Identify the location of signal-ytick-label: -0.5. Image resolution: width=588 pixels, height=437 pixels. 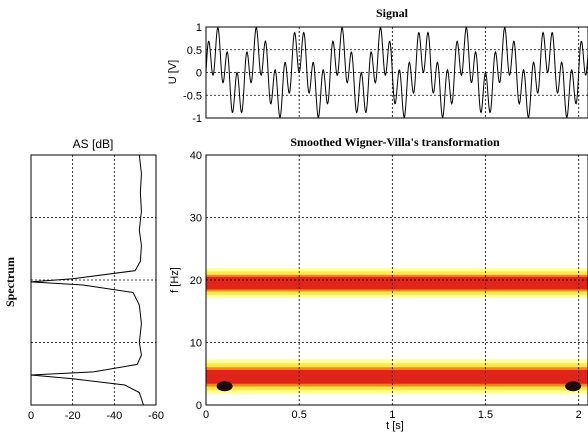
(192, 96).